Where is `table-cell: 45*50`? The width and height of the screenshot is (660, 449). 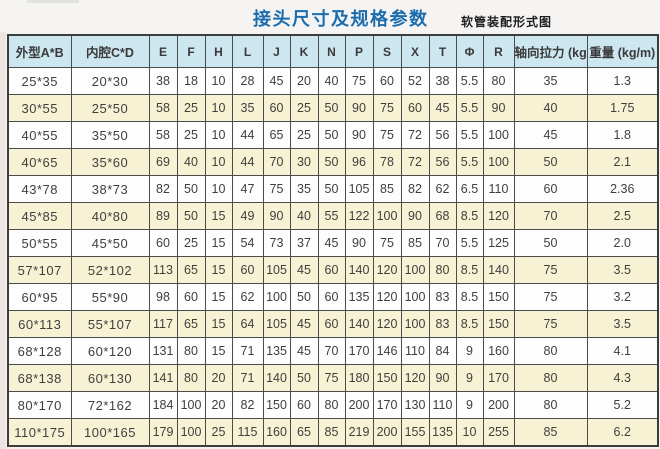 table-cell: 45*50 is located at coordinates (110, 243).